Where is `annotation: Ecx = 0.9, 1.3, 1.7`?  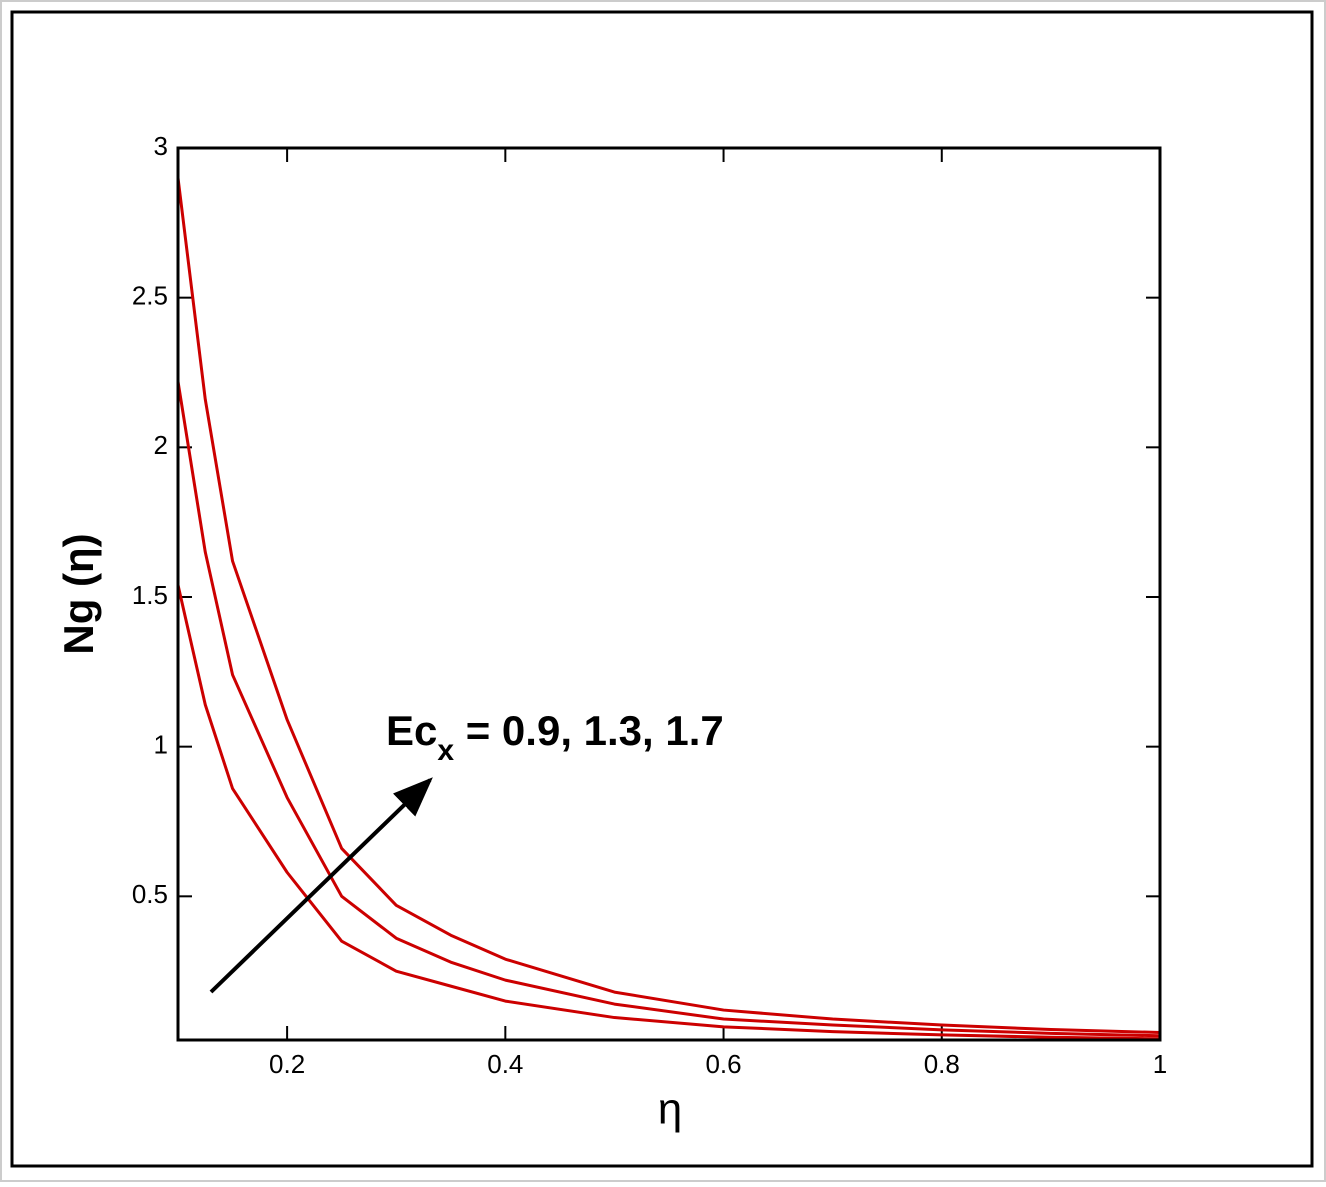 annotation: Ecx = 0.9, 1.3, 1.7 is located at coordinates (555, 737).